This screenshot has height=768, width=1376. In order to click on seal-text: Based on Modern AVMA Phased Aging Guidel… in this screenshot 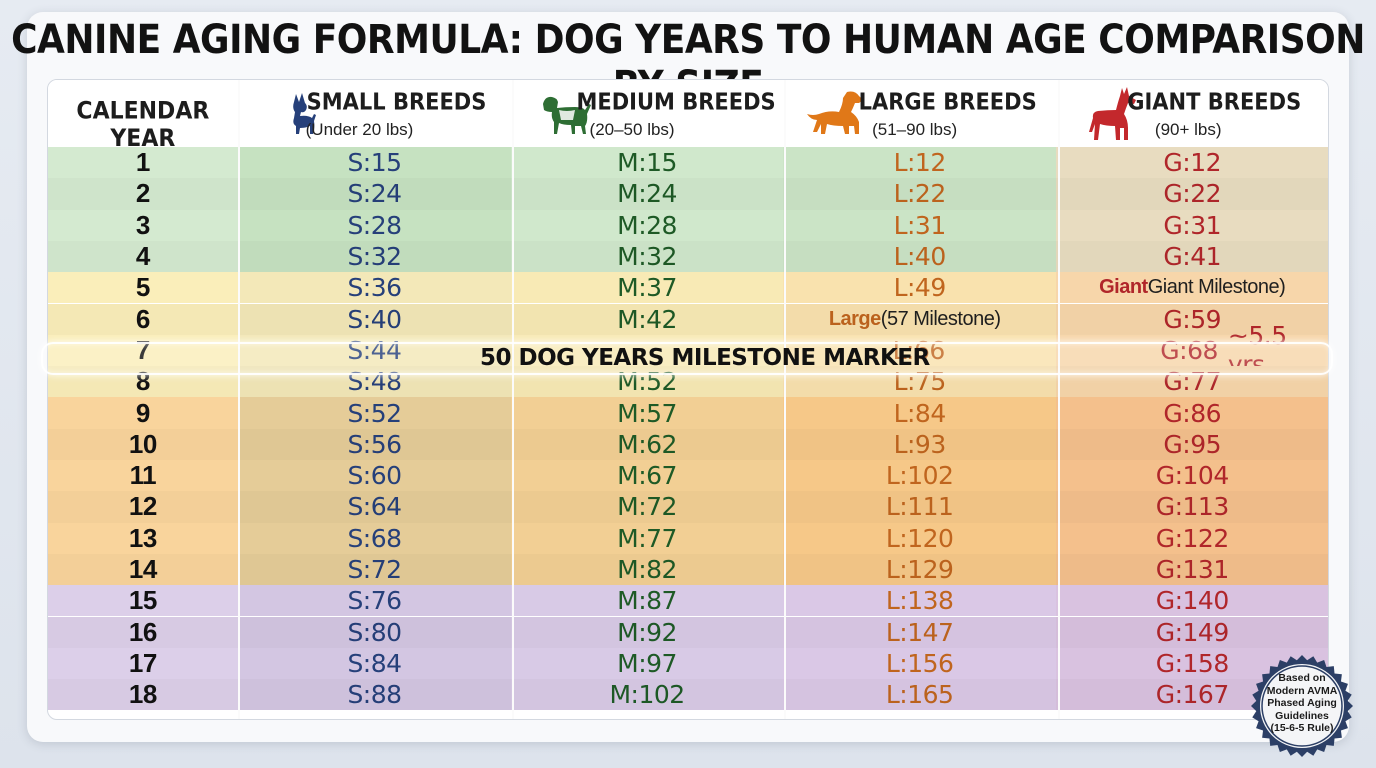, I will do `click(1302, 703)`.